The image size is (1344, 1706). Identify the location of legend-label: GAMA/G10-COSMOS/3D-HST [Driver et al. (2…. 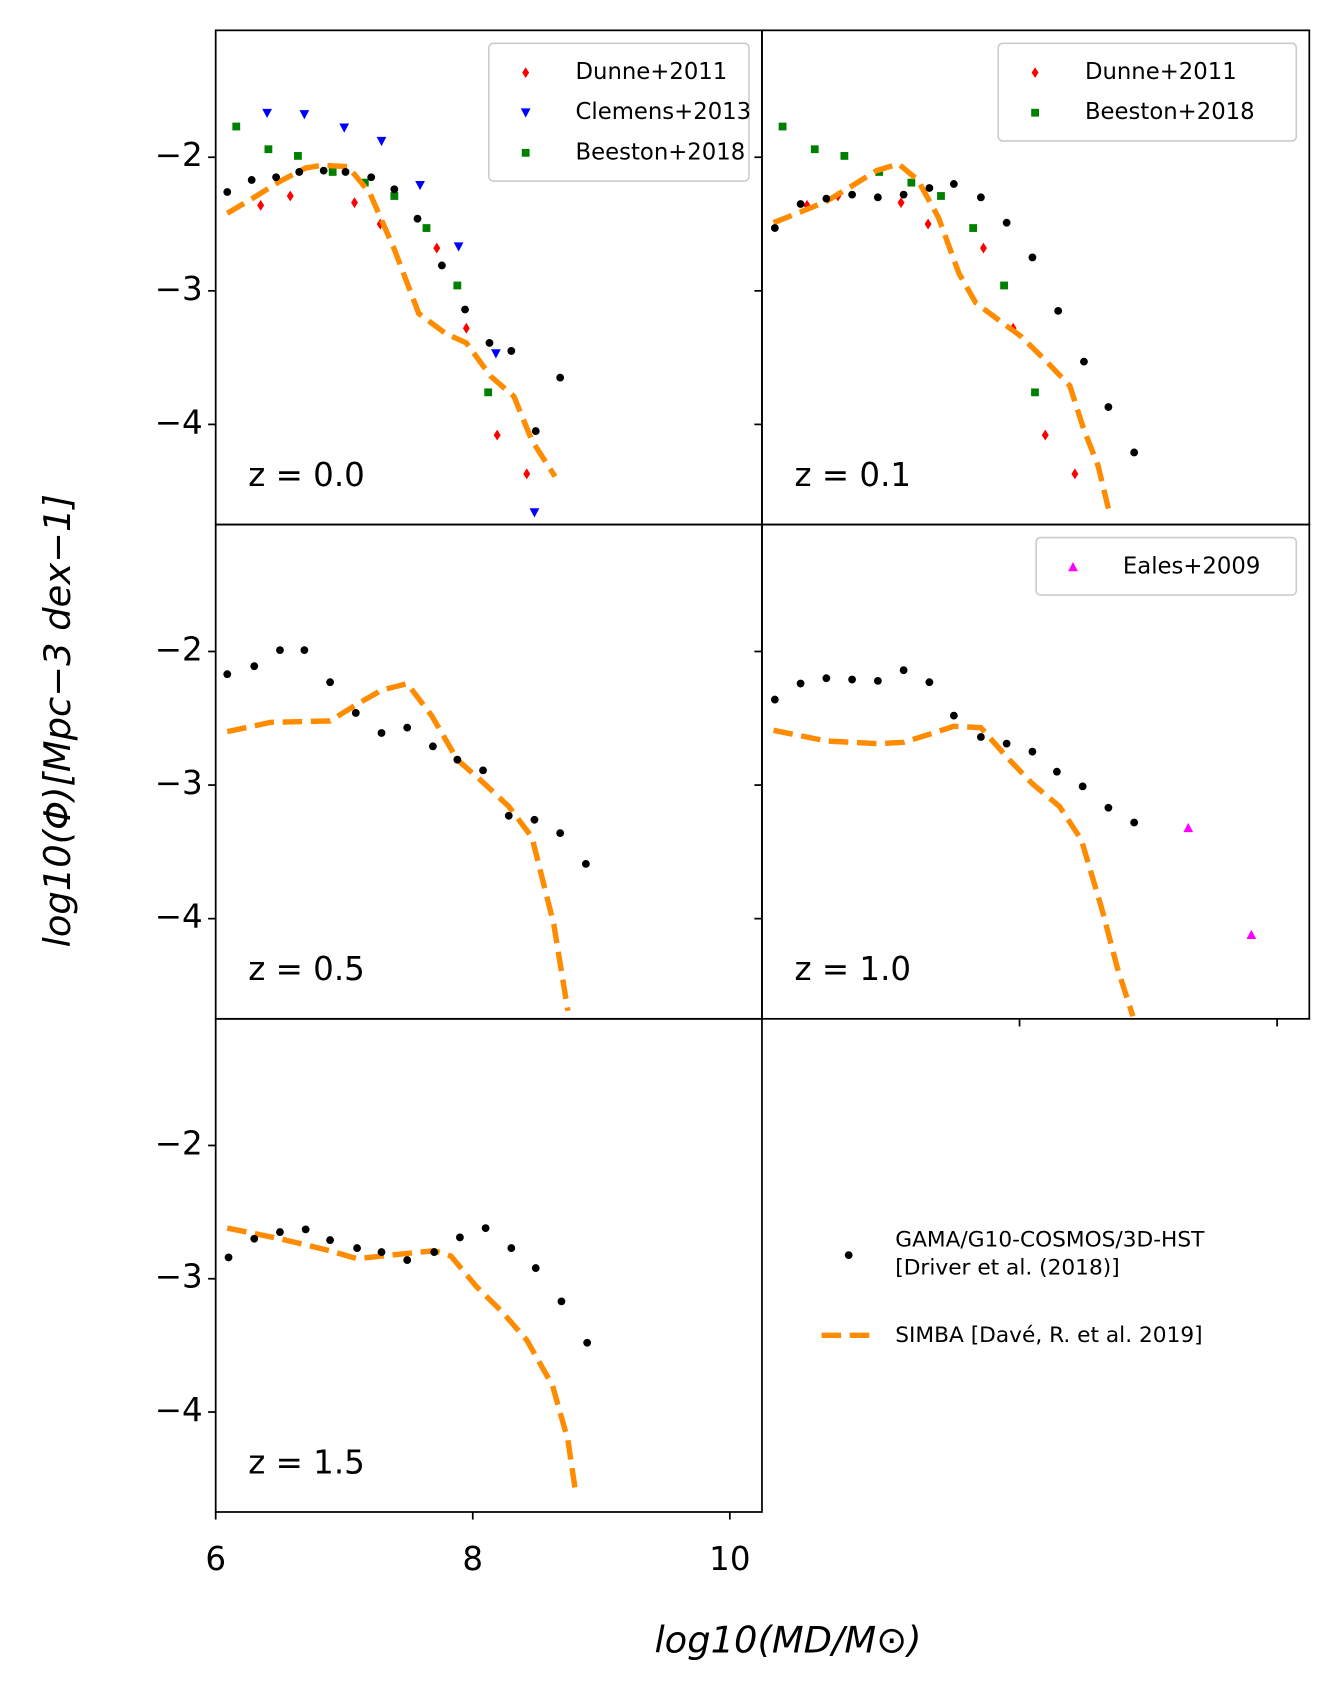
(1050, 1253).